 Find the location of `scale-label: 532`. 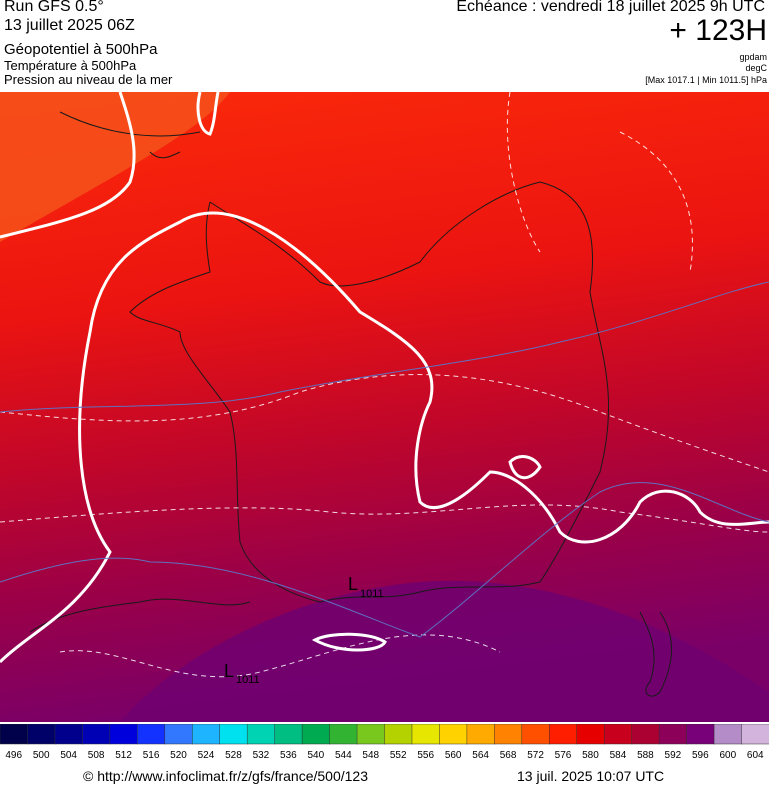

scale-label: 532 is located at coordinates (261, 755).